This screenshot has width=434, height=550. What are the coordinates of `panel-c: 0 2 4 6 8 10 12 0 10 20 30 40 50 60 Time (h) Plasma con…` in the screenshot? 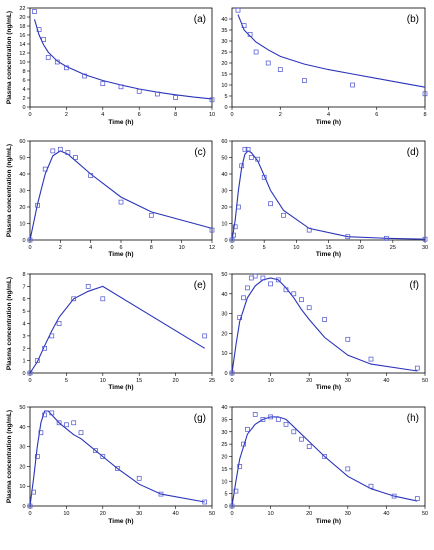 It's located at (110, 198).